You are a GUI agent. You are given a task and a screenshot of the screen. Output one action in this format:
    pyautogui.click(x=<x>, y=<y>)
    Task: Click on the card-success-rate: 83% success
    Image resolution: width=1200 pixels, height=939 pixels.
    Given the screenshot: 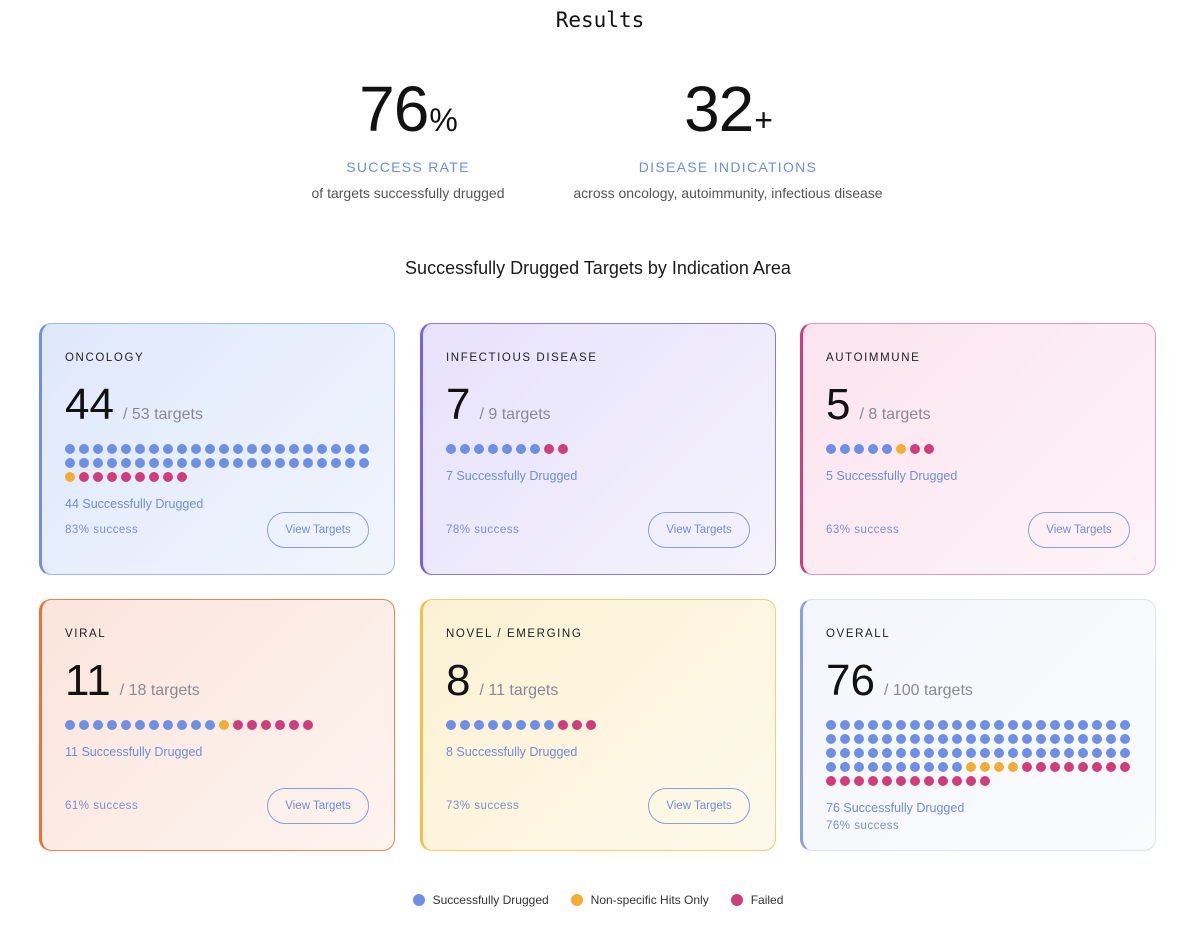 What is the action you would take?
    pyautogui.click(x=102, y=530)
    